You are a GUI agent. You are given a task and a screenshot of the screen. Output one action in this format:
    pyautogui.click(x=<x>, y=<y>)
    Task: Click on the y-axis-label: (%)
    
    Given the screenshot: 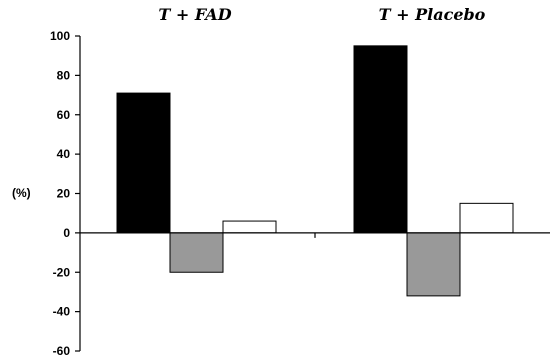 What is the action you would take?
    pyautogui.click(x=21, y=193)
    